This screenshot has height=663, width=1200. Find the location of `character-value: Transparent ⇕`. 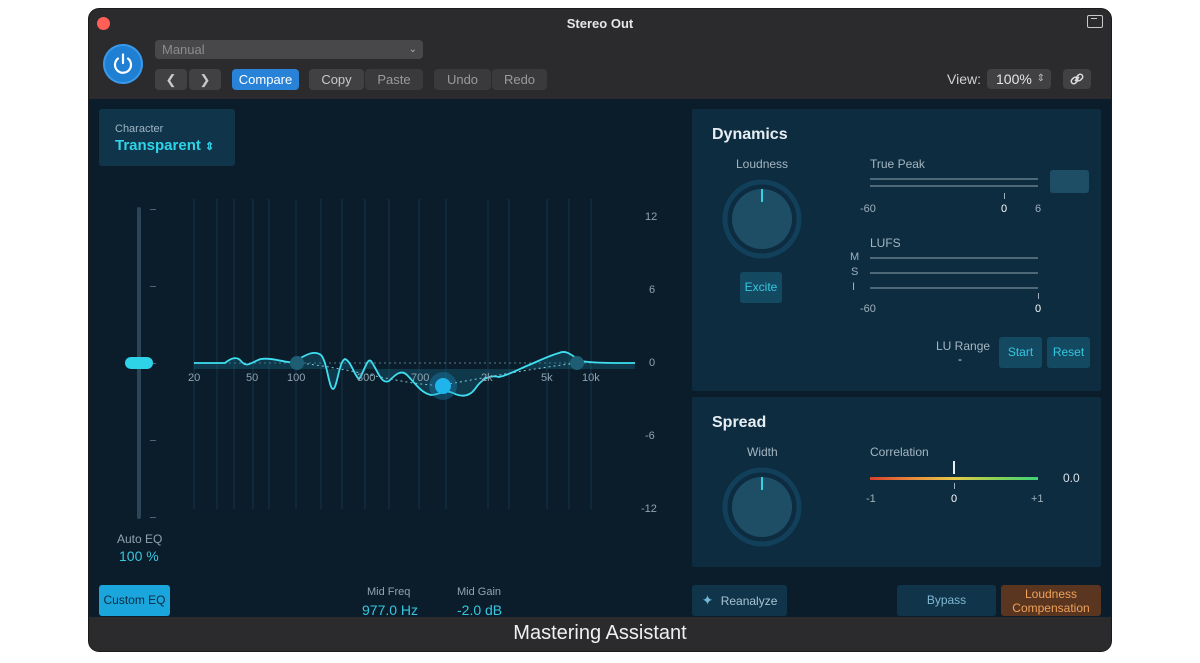

character-value: Transparent ⇕ is located at coordinates (164, 145).